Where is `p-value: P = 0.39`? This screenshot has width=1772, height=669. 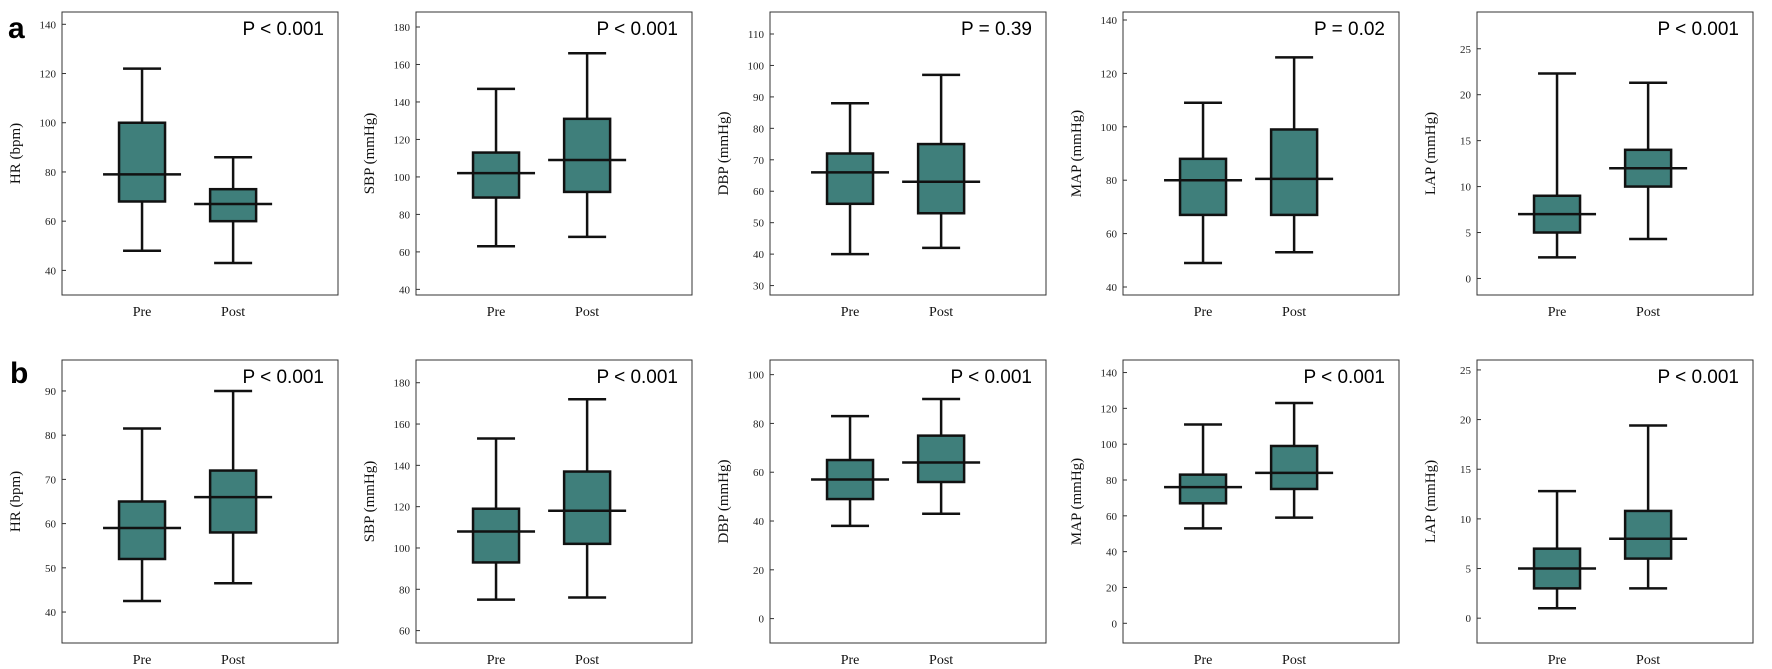 p-value: P = 0.39 is located at coordinates (996, 29).